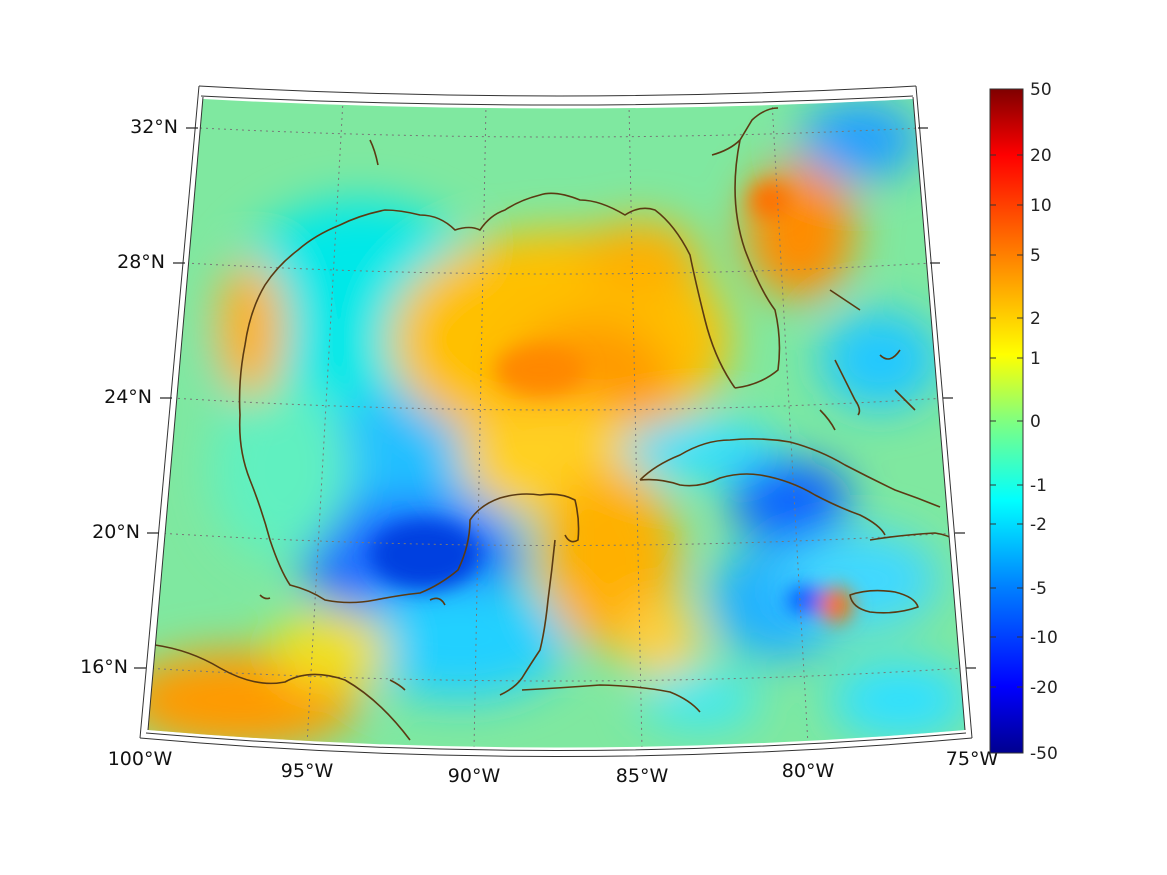  I want to click on colorbar-tick-label: 50, so click(1041, 90).